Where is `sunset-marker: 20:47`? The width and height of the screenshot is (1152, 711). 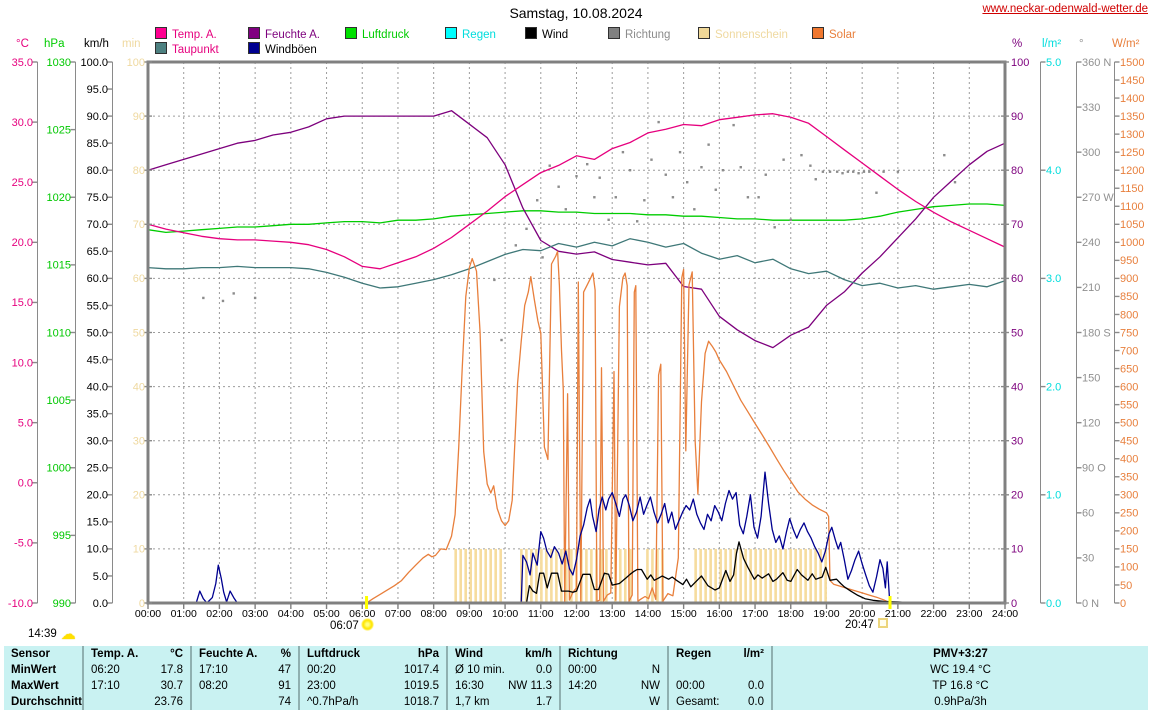
sunset-marker: 20:47 is located at coordinates (866, 624).